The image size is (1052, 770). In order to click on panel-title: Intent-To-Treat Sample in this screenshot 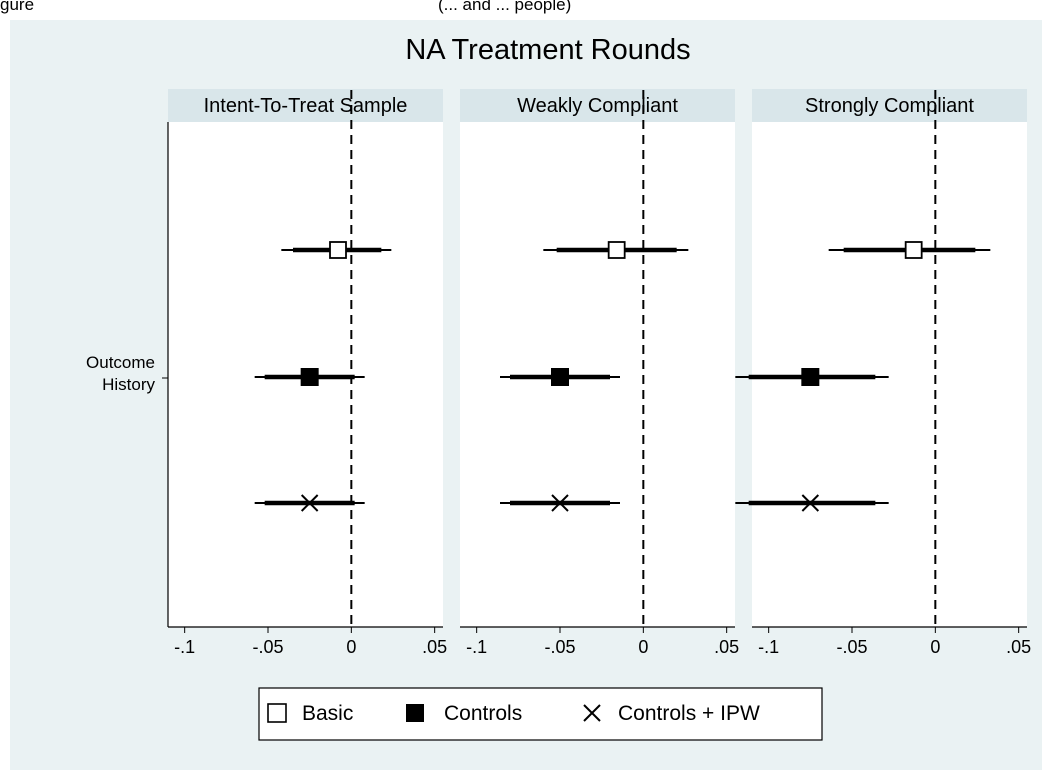, I will do `click(306, 106)`.